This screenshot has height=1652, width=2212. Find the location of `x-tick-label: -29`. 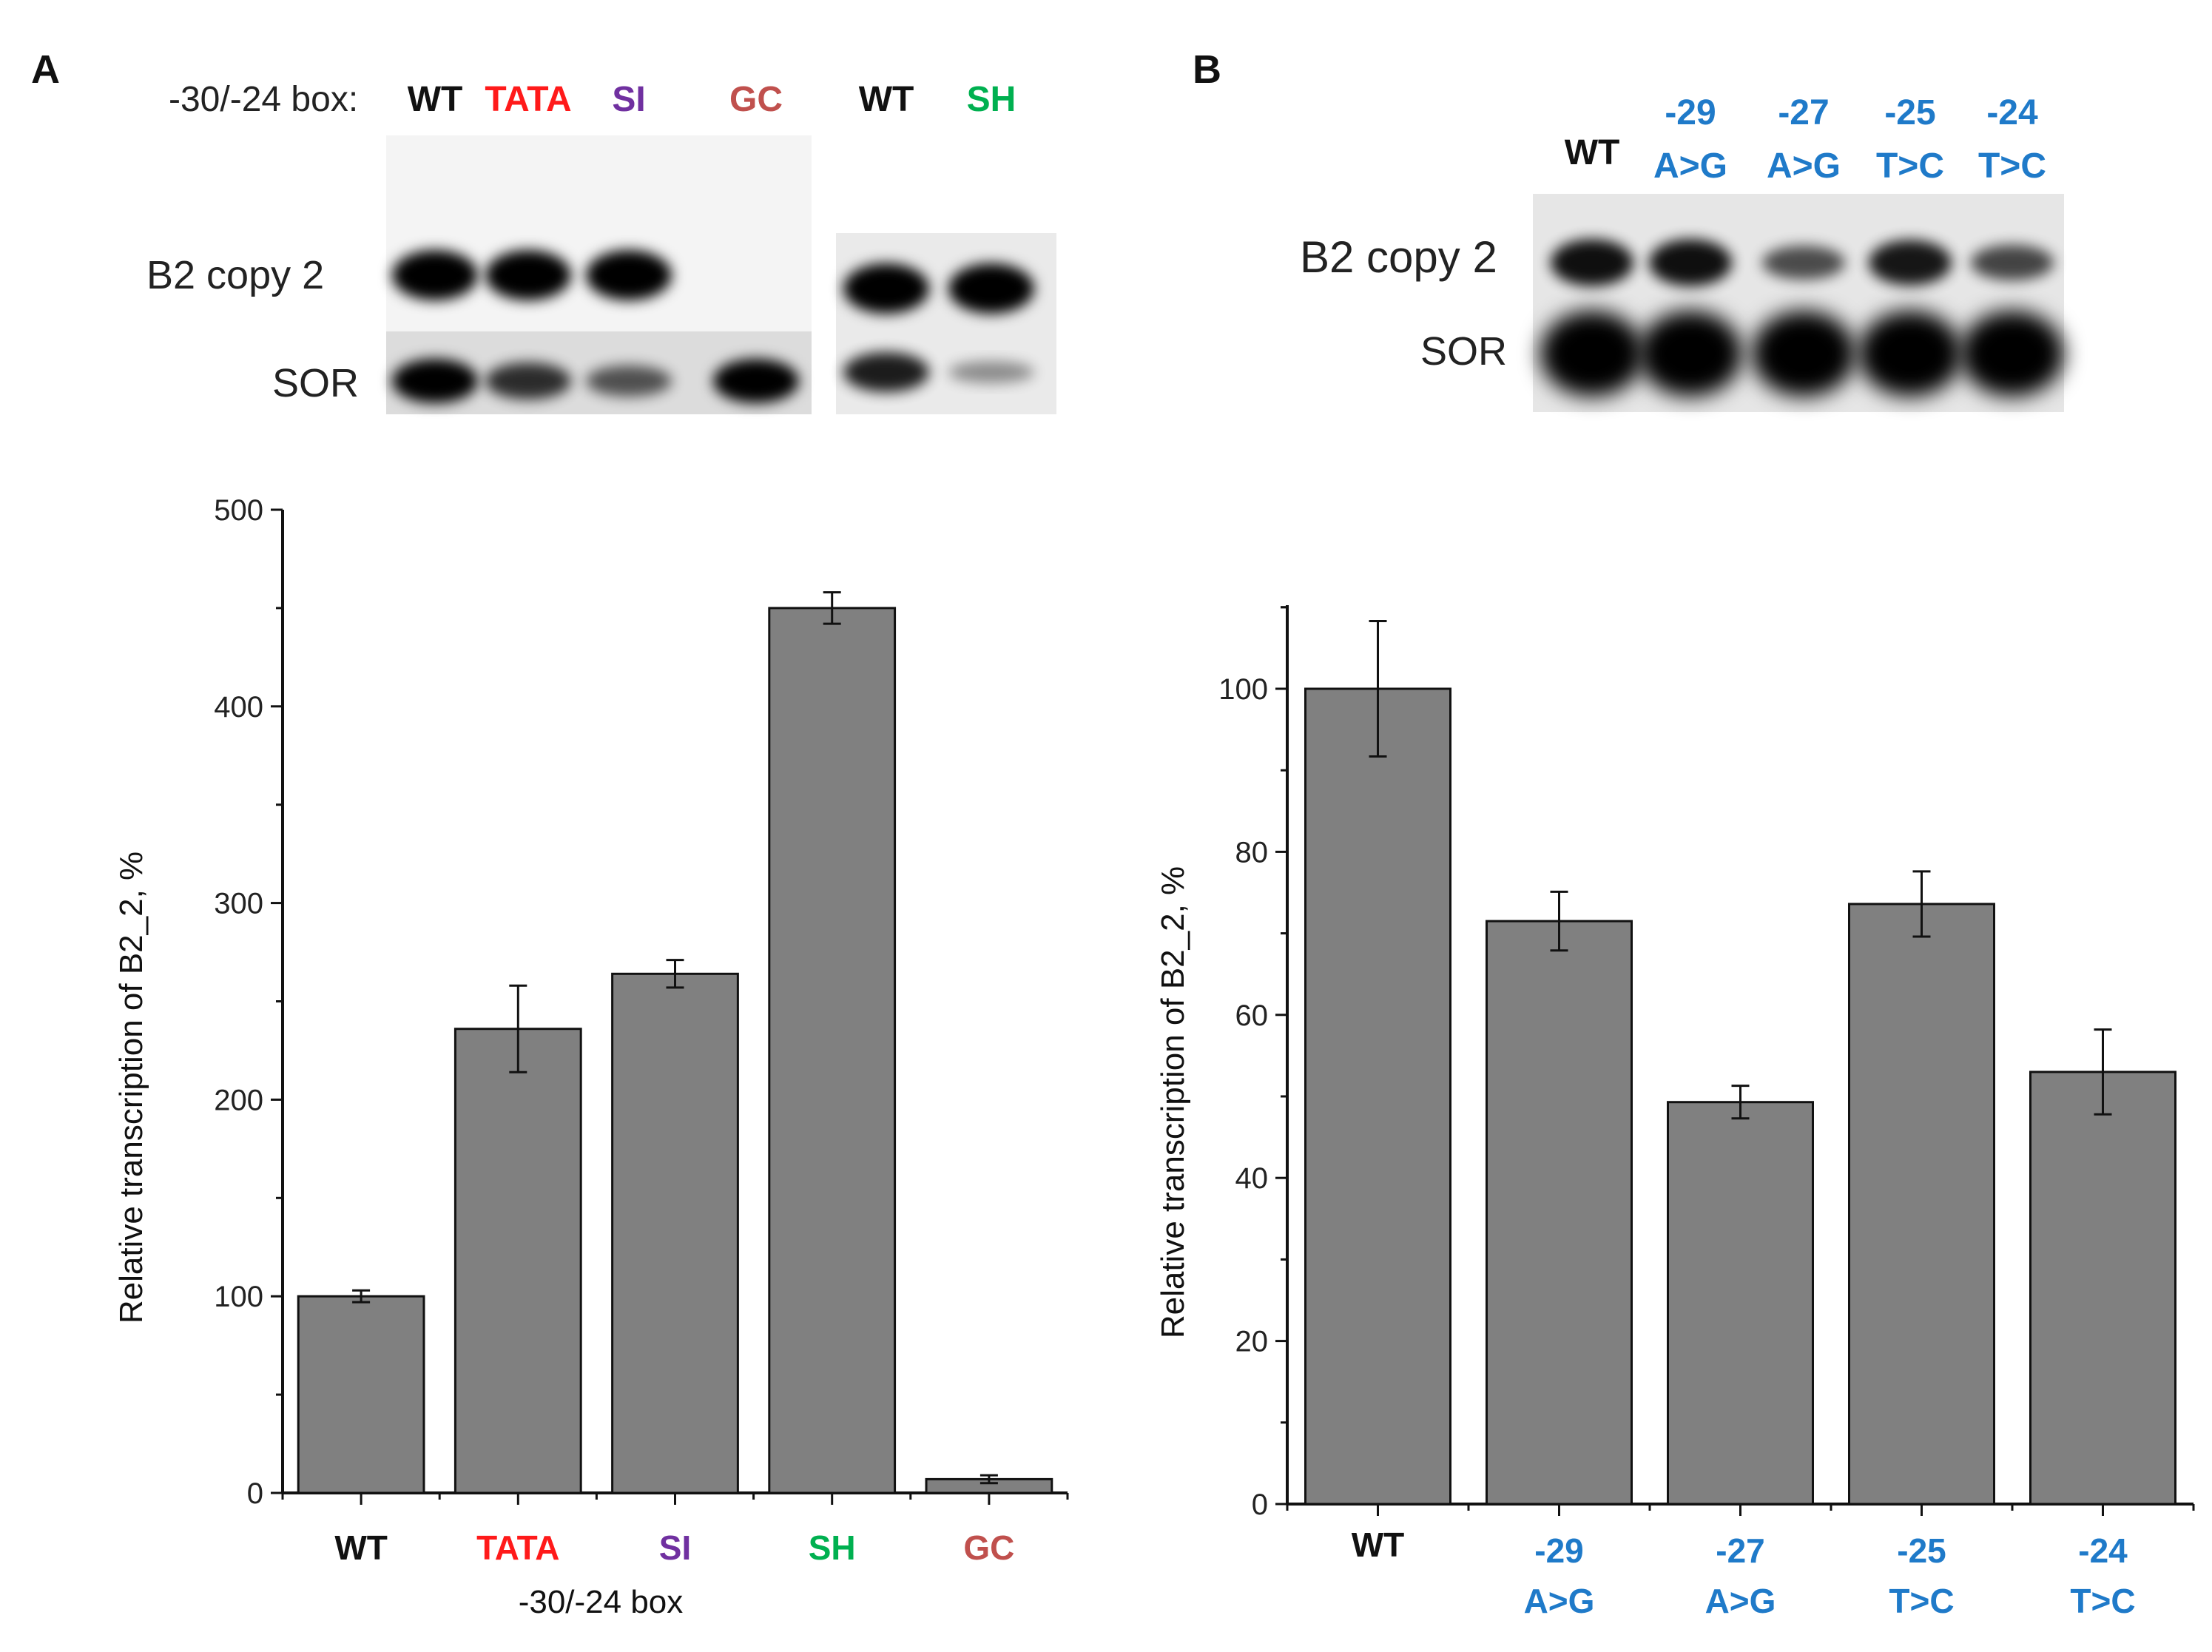

x-tick-label: -29 is located at coordinates (1558, 1550).